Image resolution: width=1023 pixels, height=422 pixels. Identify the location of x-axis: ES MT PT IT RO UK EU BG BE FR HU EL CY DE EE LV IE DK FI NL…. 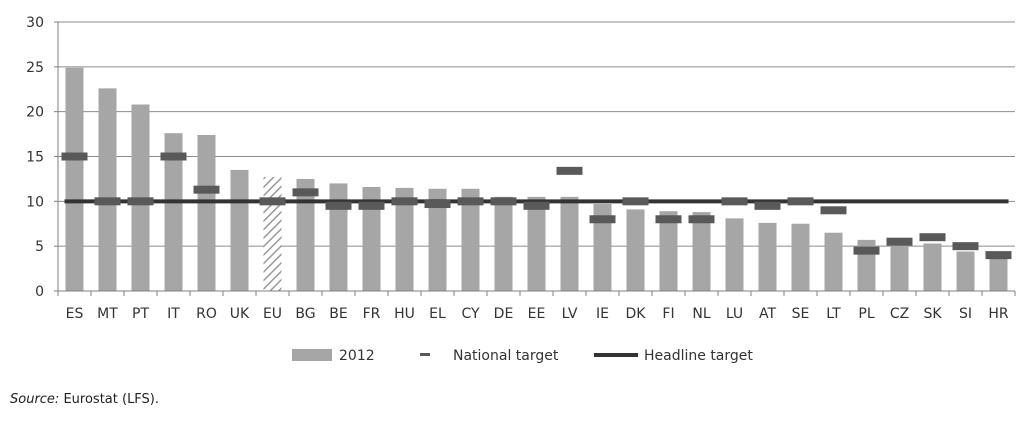
(536, 306).